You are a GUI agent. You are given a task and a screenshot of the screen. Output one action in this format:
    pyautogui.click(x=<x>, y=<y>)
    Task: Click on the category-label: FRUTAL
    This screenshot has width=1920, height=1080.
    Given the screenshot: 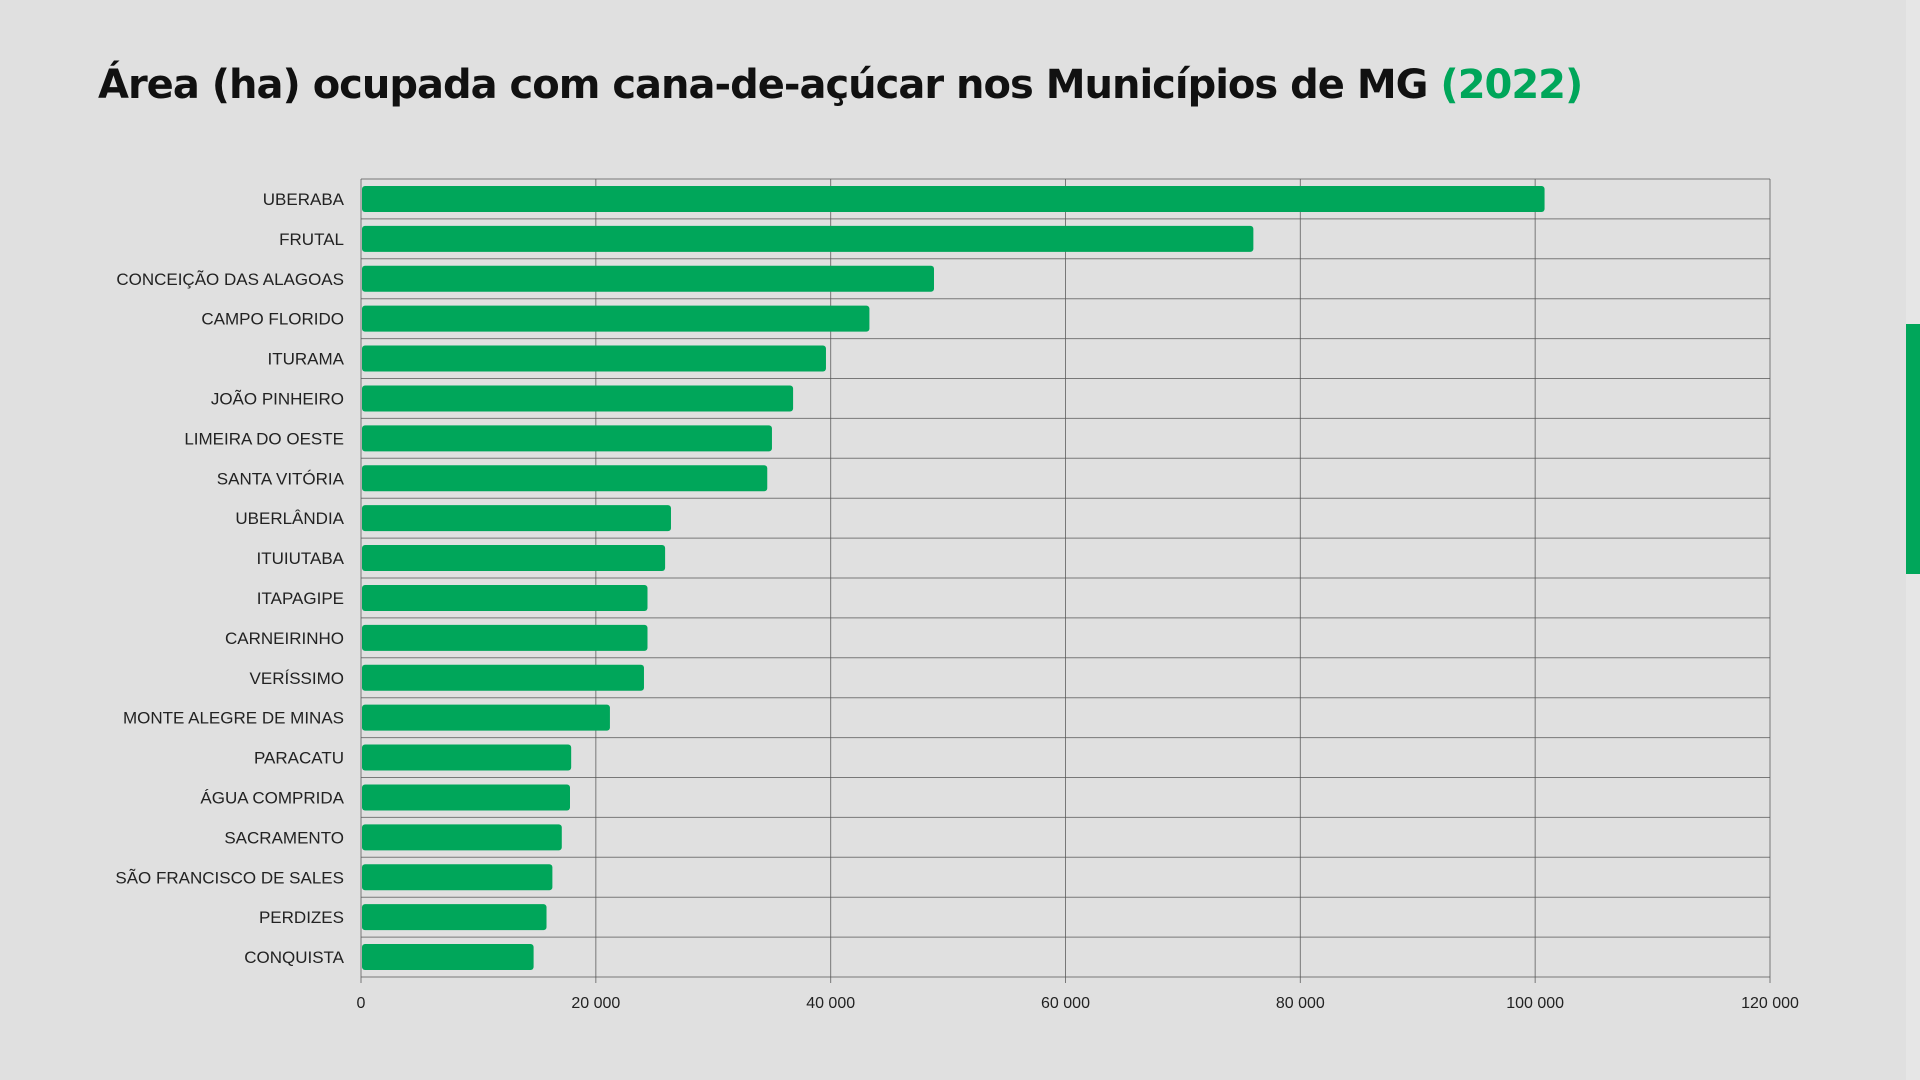 What is the action you would take?
    pyautogui.click(x=311, y=239)
    